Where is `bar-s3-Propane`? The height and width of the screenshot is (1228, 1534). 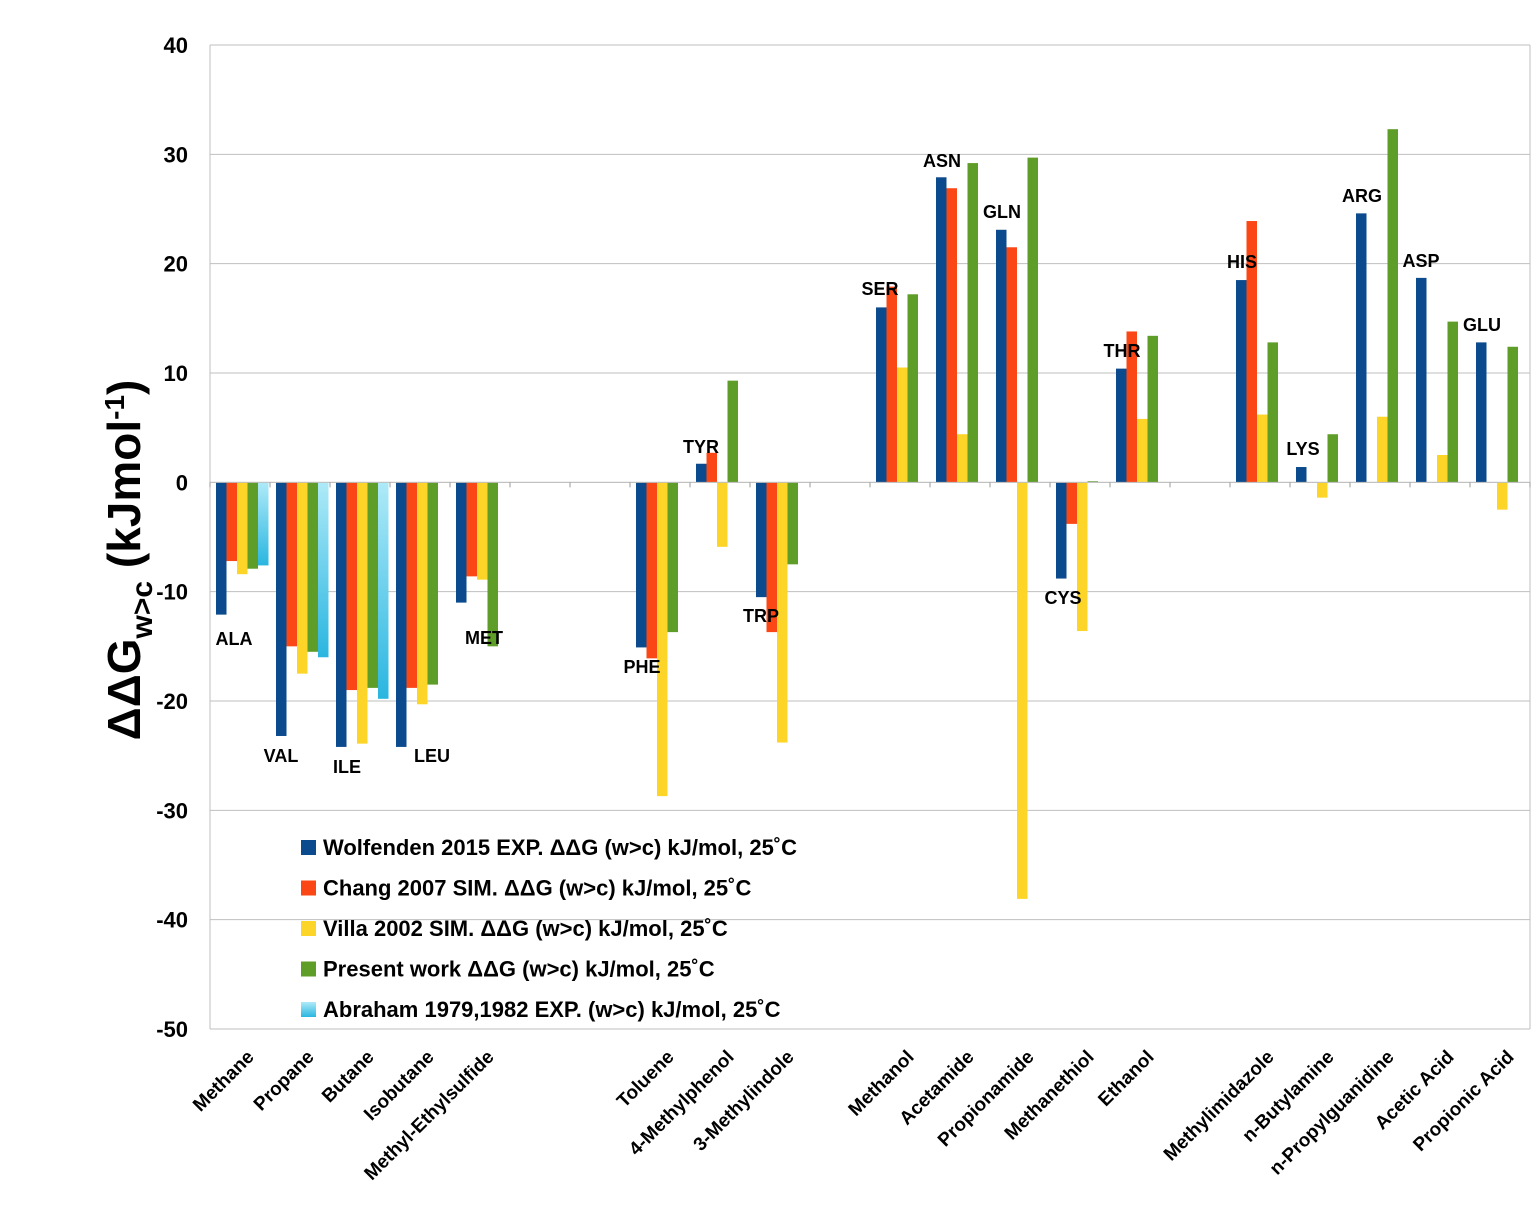 bar-s3-Propane is located at coordinates (312, 567).